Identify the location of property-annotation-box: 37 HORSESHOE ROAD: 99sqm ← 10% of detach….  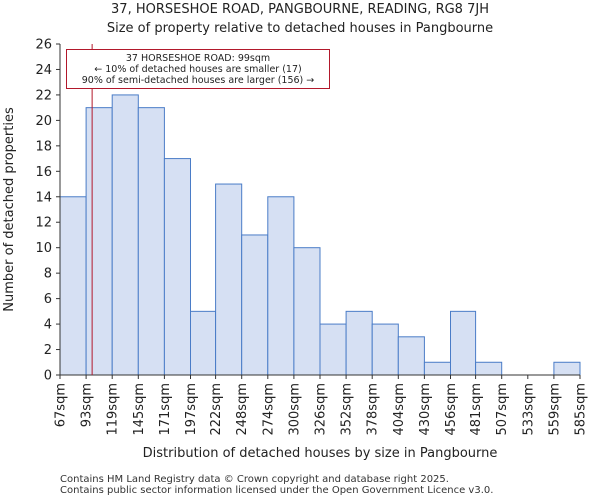
(198, 69).